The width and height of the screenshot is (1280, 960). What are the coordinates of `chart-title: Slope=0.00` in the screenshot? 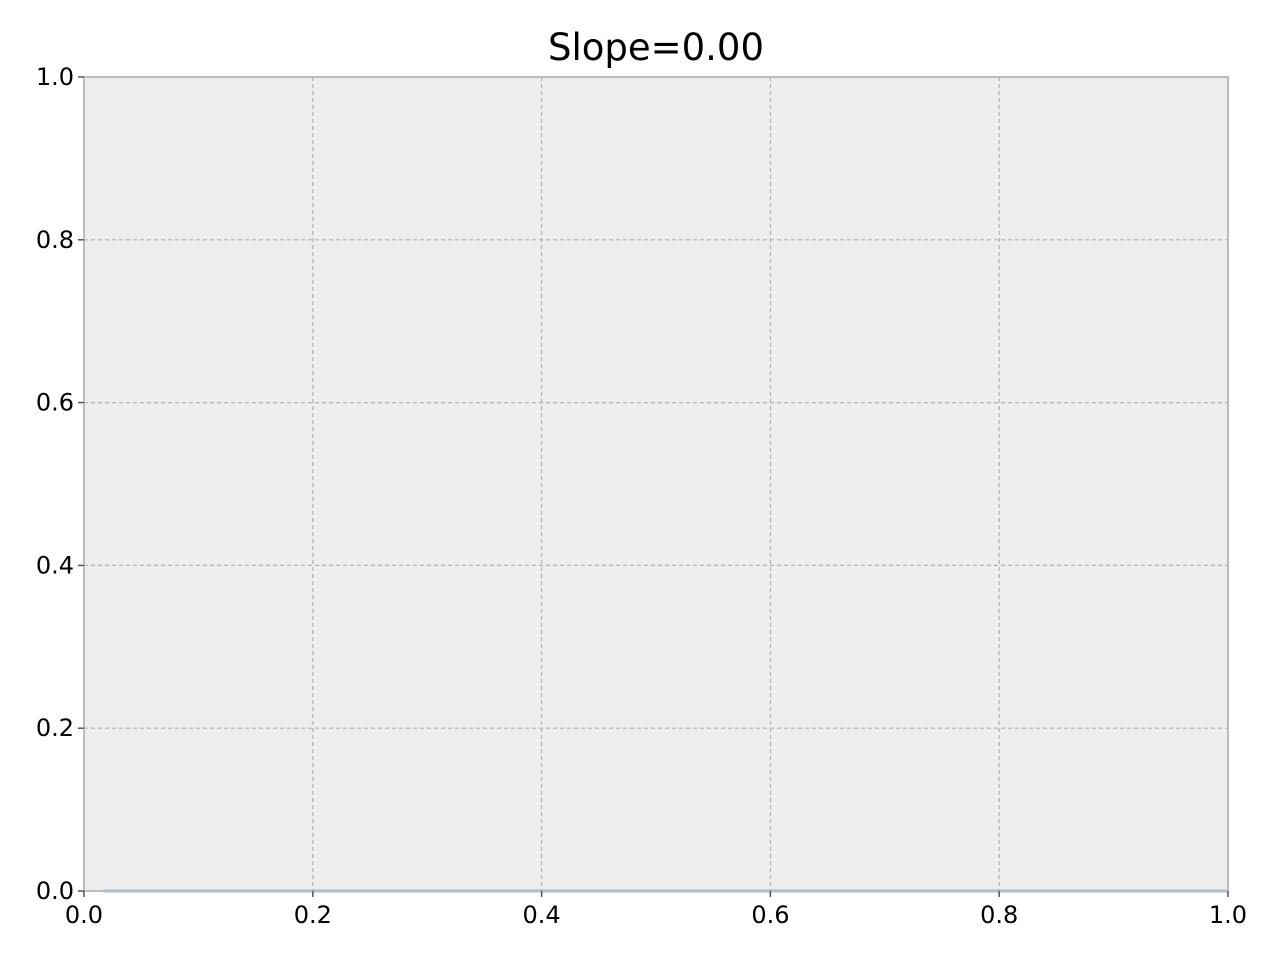 It's located at (656, 47).